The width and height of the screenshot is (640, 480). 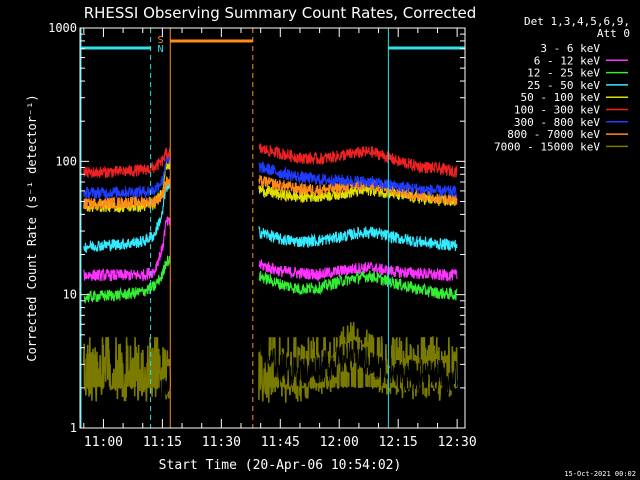 What do you see at coordinates (280, 442) in the screenshot?
I see `x-tick-label: 11:45` at bounding box center [280, 442].